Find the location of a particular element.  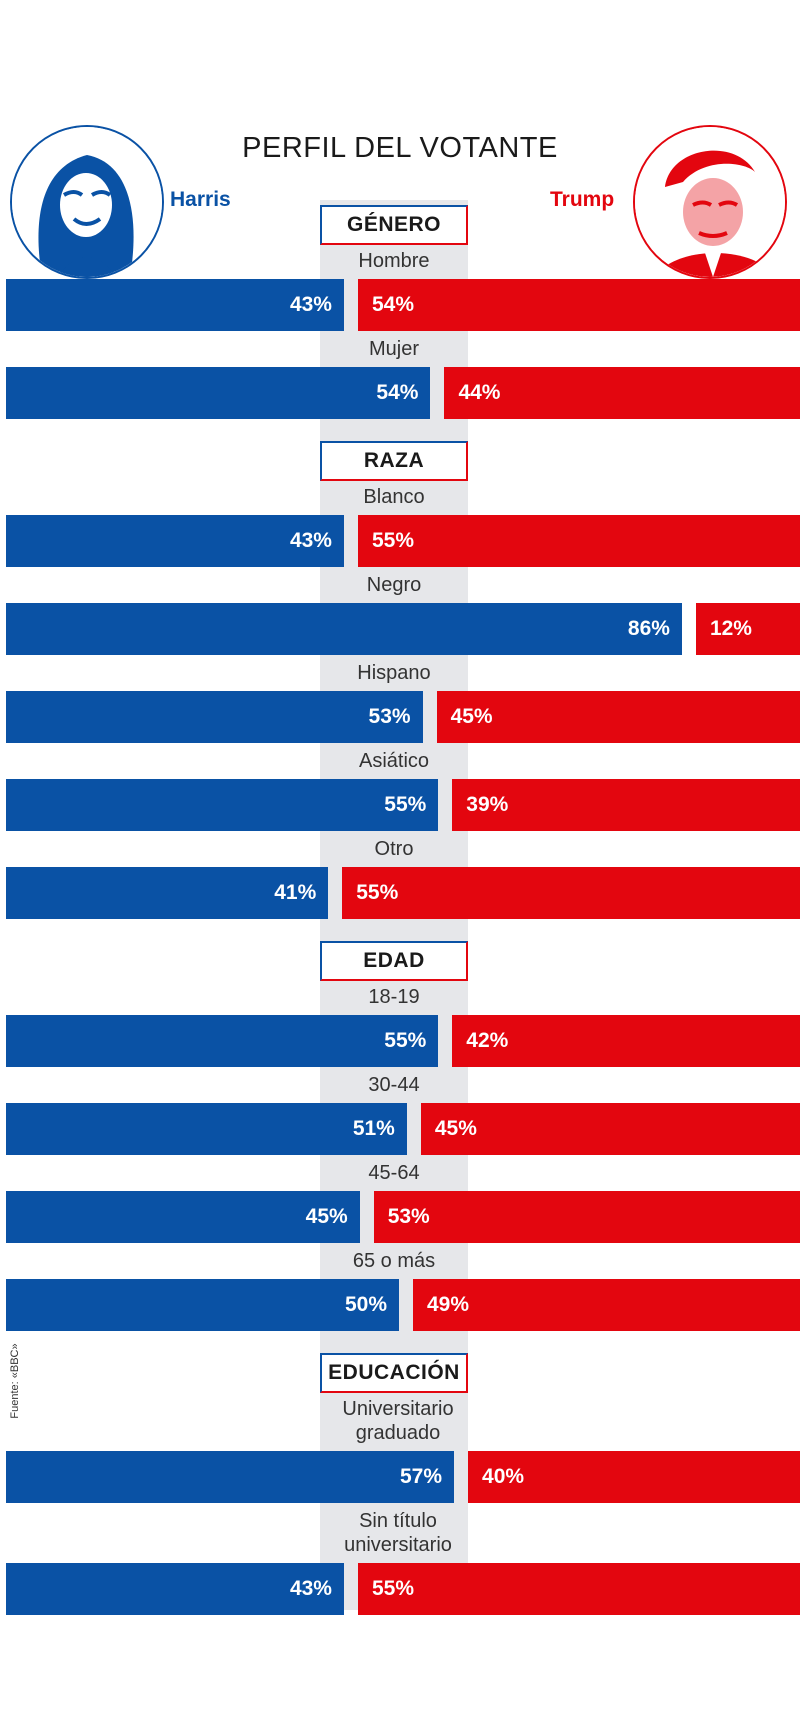

harris-bar: 86% is located at coordinates (344, 629).